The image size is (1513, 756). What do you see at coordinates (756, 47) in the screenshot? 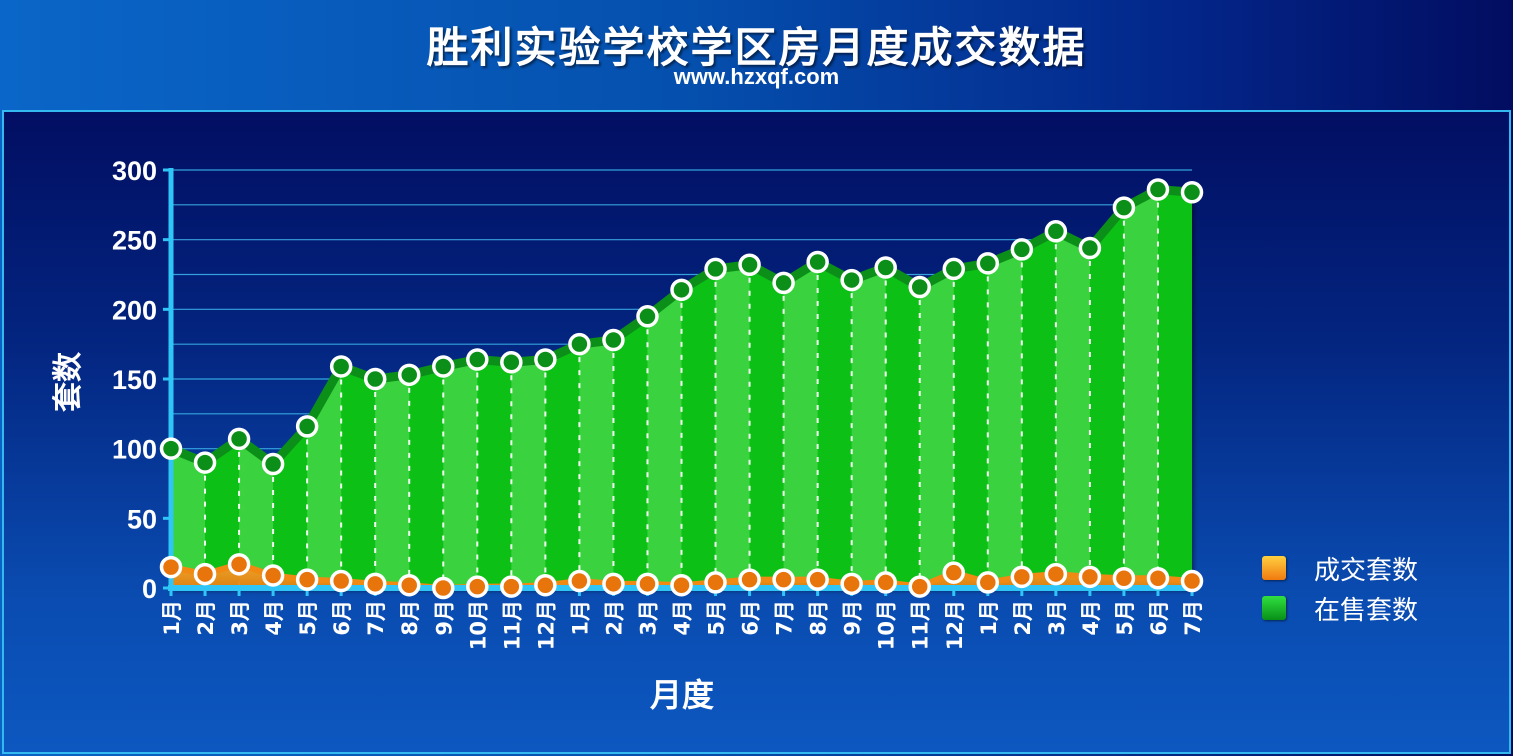
I see `chart-title: 胜利实验学校学区房月度成交数据` at bounding box center [756, 47].